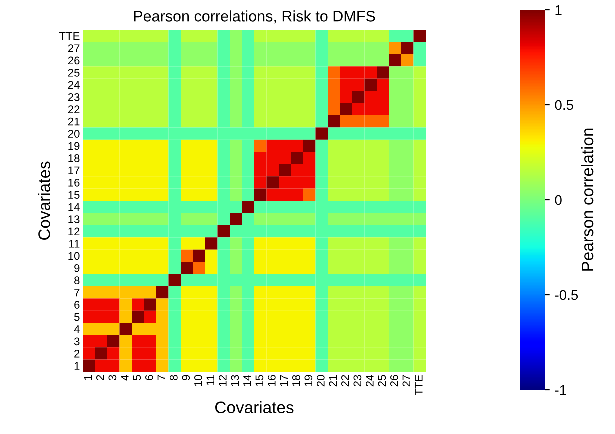 The height and width of the screenshot is (434, 615). What do you see at coordinates (564, 105) in the screenshot?
I see `color-bar-label: 0.5` at bounding box center [564, 105].